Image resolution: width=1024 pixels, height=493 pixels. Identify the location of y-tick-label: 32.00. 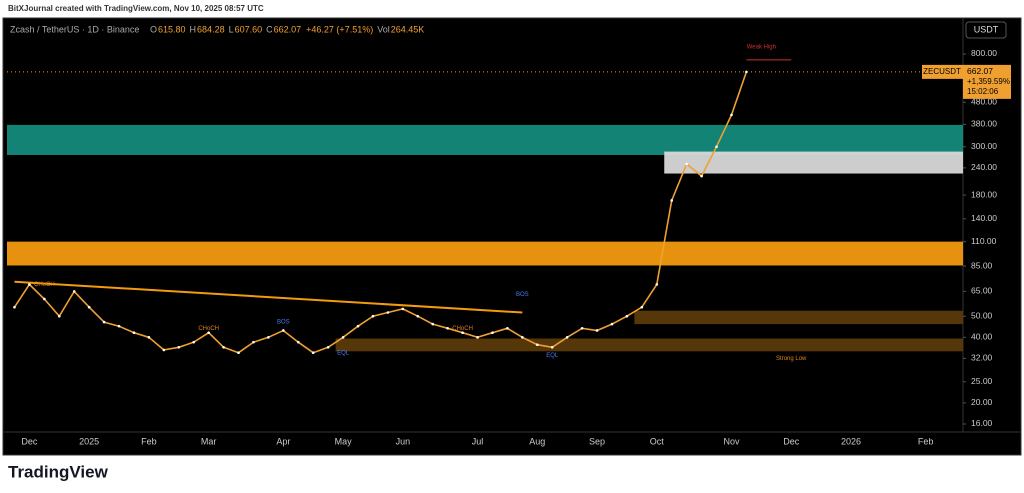
(982, 358).